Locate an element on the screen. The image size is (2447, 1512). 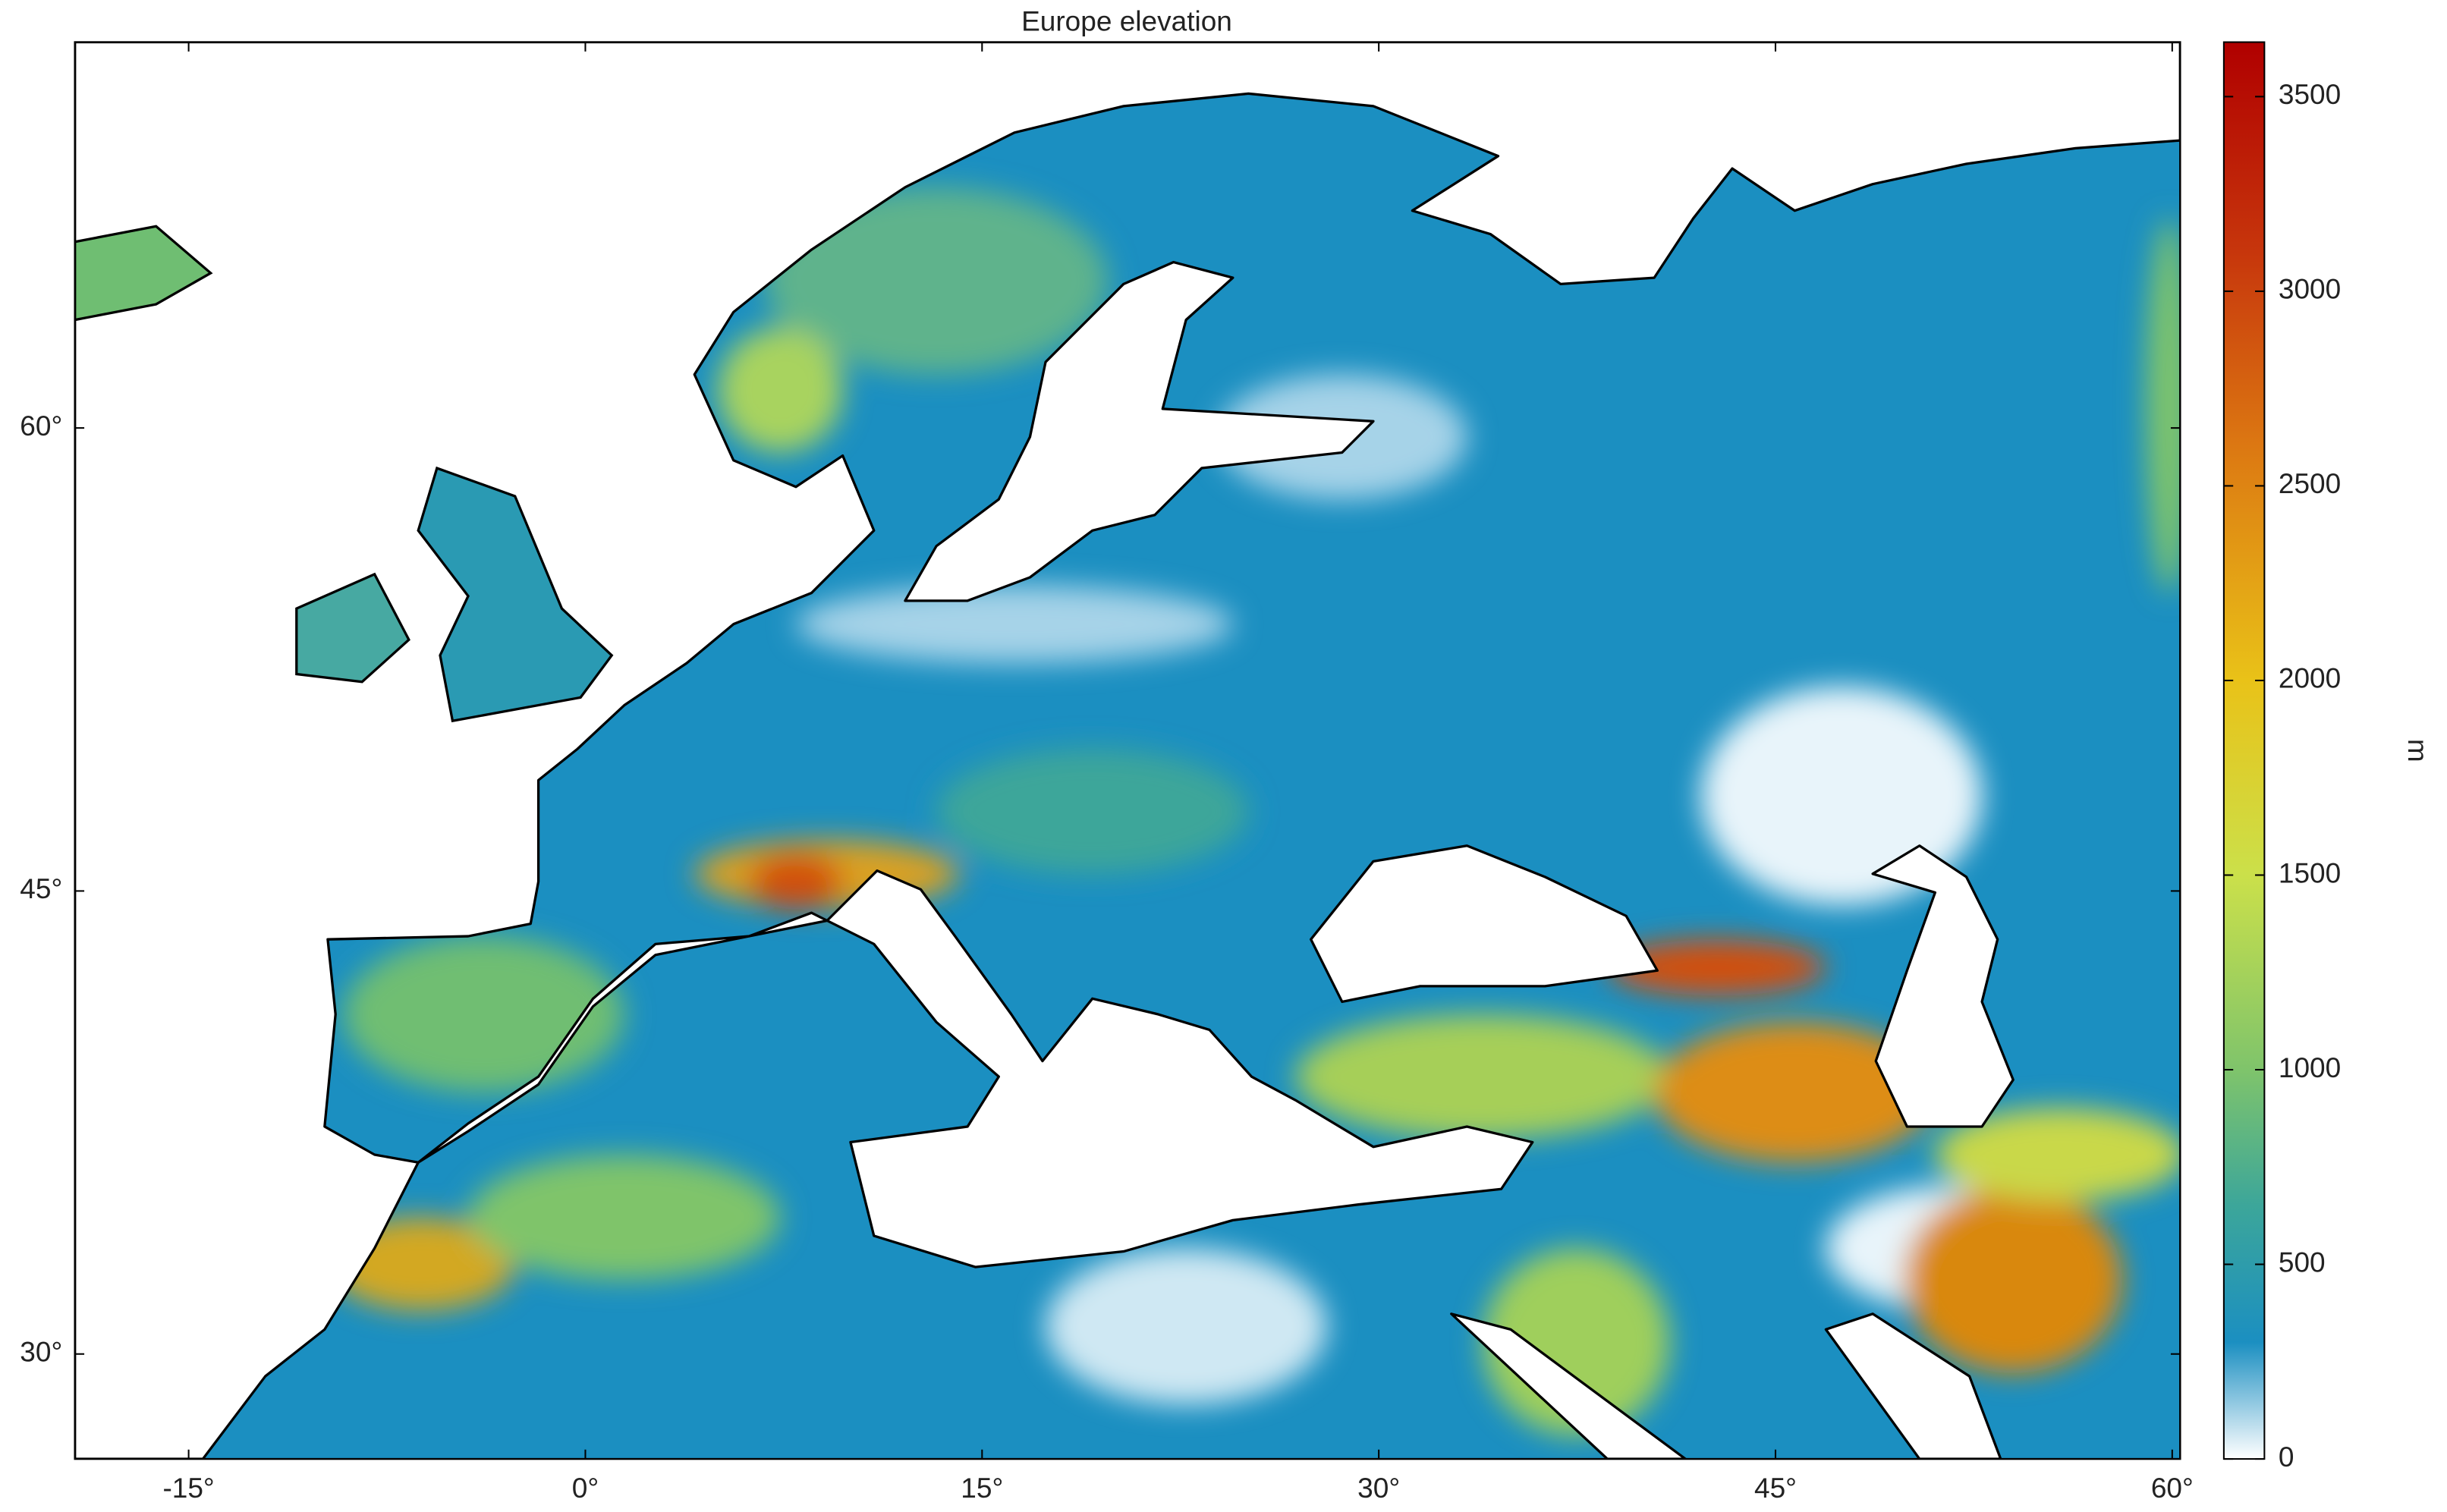
iceland is located at coordinates (143, 273).